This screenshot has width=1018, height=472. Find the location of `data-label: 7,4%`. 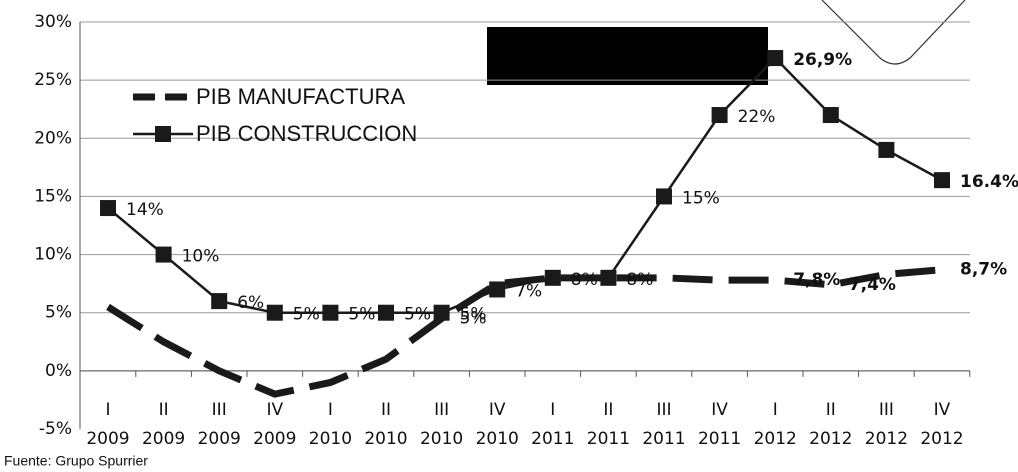

data-label: 7,4% is located at coordinates (872, 285).